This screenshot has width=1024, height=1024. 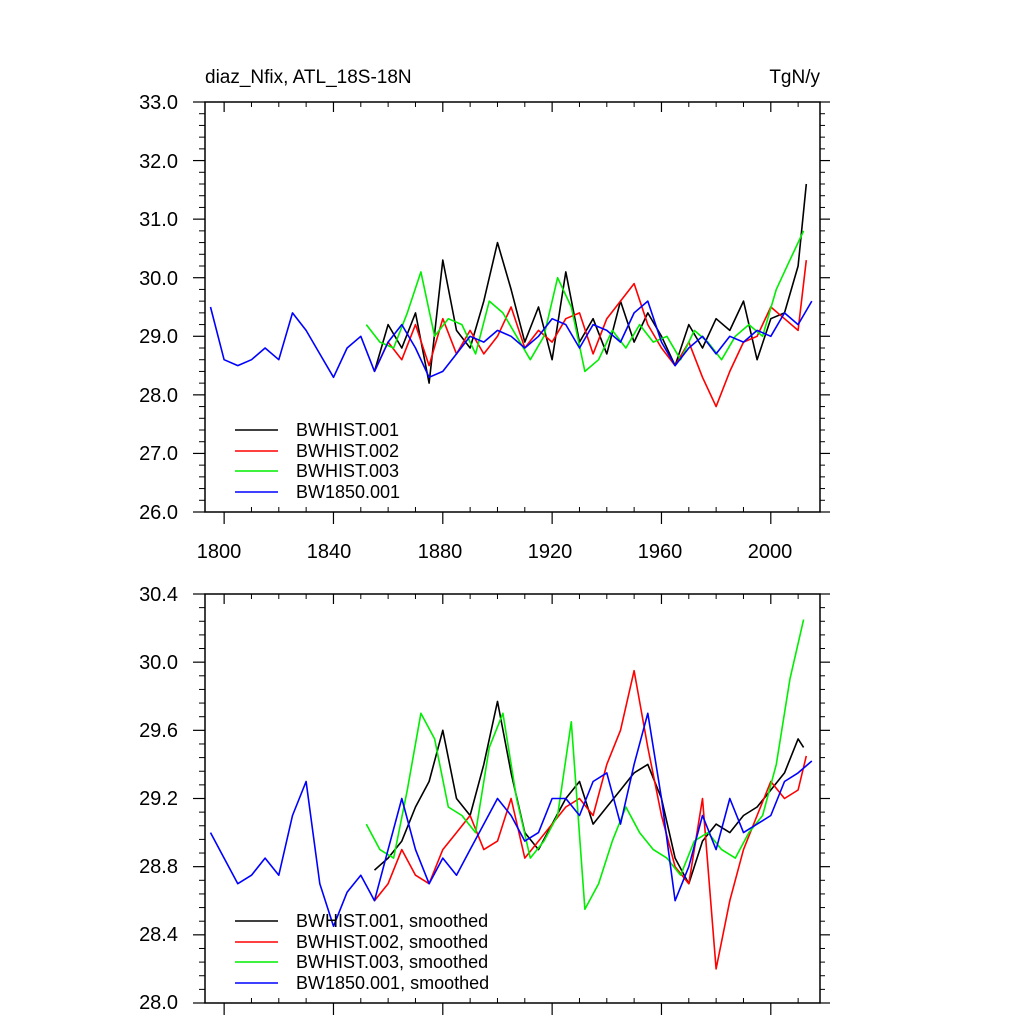 What do you see at coordinates (392, 983) in the screenshot?
I see `legend-label: BW1850.001, smoothed` at bounding box center [392, 983].